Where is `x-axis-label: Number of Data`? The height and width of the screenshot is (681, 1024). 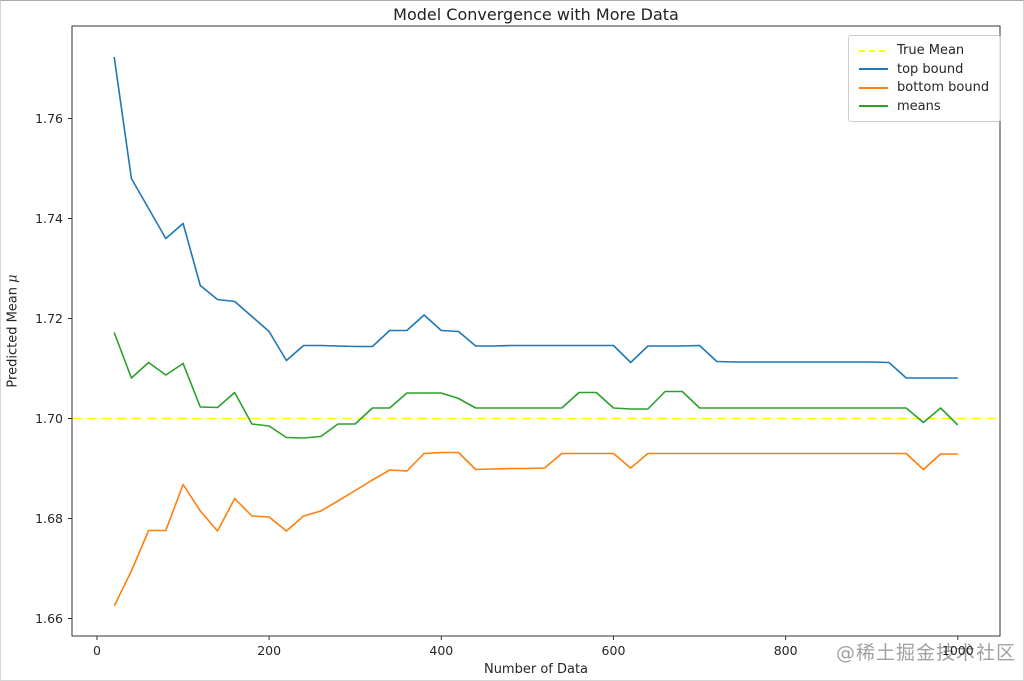
x-axis-label: Number of Data is located at coordinates (536, 669).